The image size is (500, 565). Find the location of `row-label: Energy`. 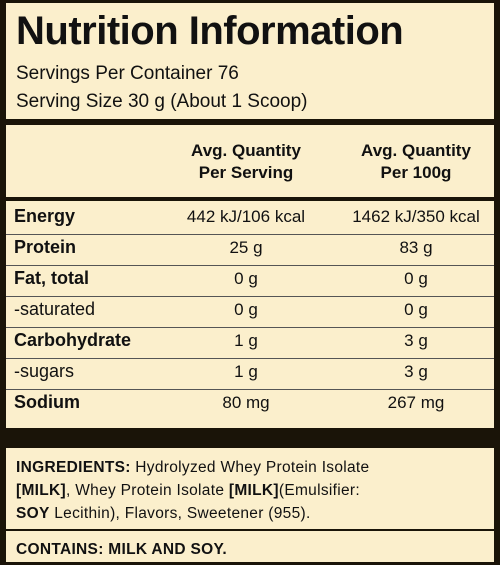

row-label: Energy is located at coordinates (45, 216).